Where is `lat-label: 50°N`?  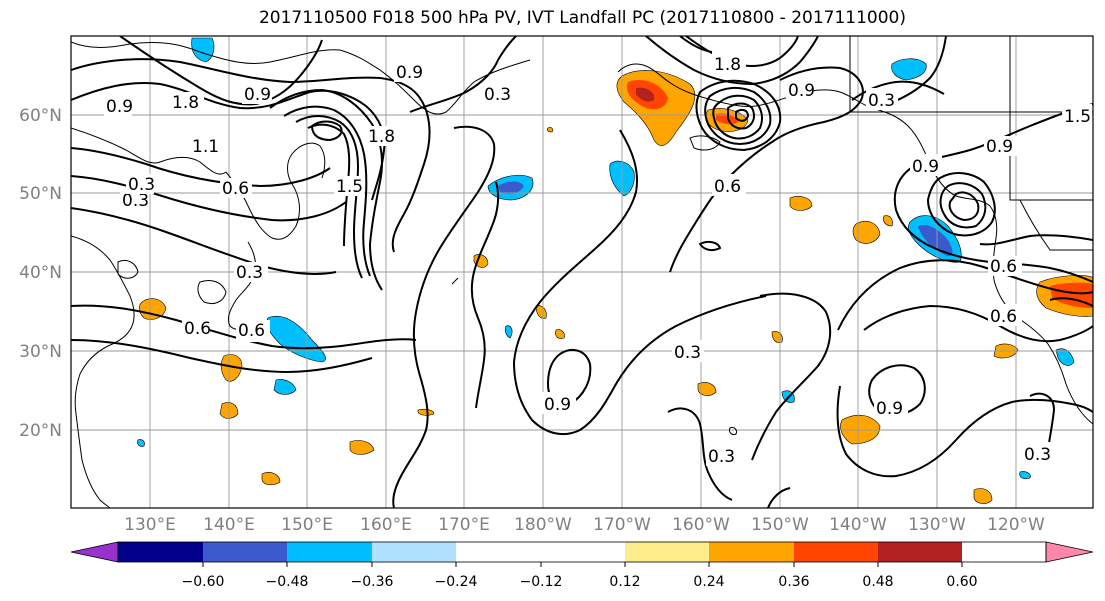 lat-label: 50°N is located at coordinates (40, 194).